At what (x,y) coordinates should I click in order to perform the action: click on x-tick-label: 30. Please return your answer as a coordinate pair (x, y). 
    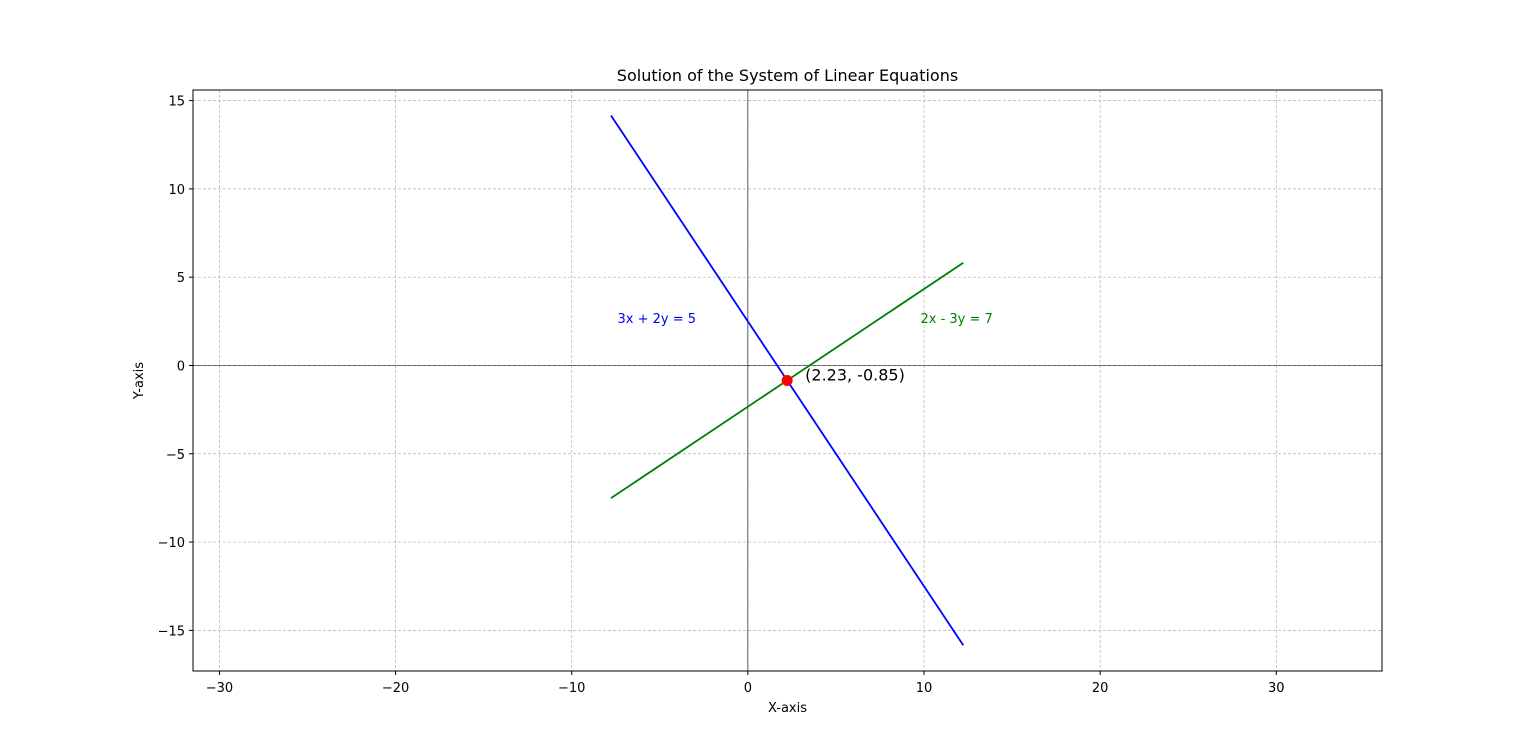
    Looking at the image, I should click on (1276, 688).